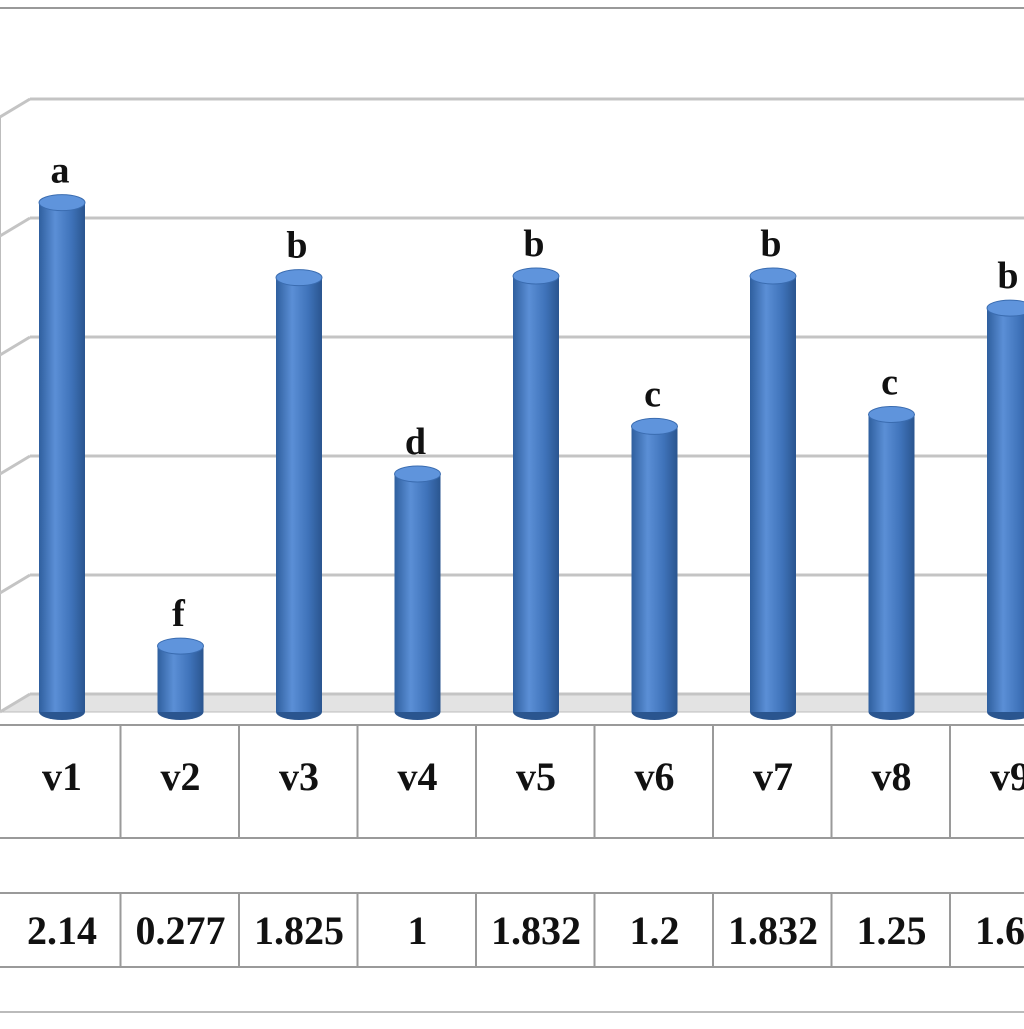 The height and width of the screenshot is (1029, 1024). What do you see at coordinates (62, 930) in the screenshot?
I see `value-label: 2.14` at bounding box center [62, 930].